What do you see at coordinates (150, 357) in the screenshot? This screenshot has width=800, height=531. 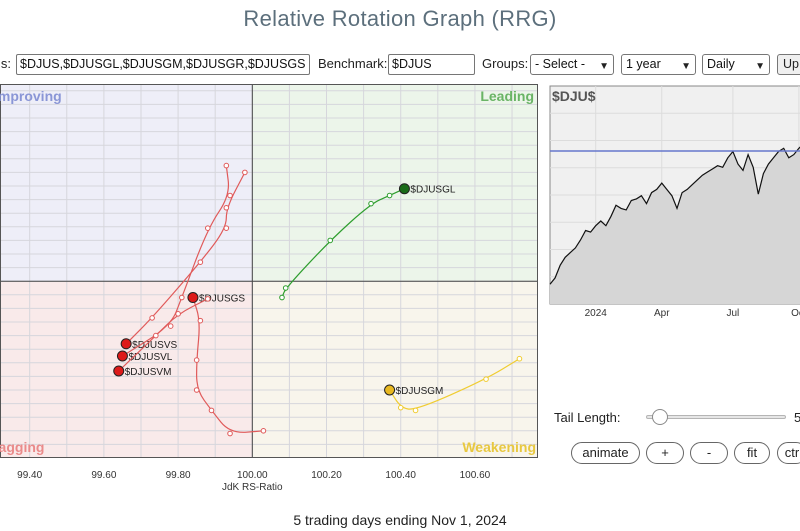 I see `series-label: $DJUSVL` at bounding box center [150, 357].